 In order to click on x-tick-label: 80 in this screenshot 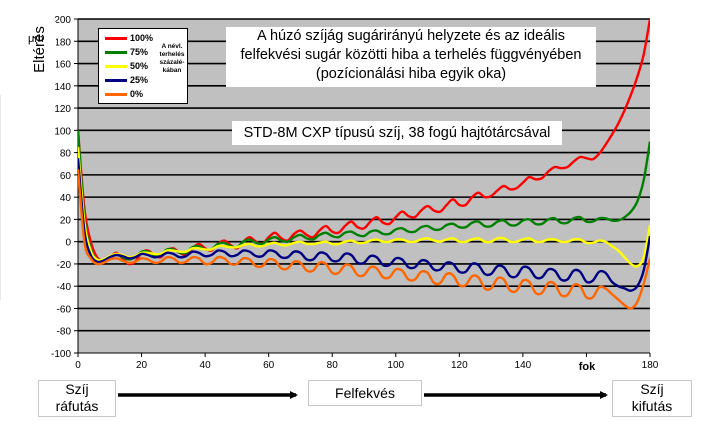, I will do `click(333, 365)`.